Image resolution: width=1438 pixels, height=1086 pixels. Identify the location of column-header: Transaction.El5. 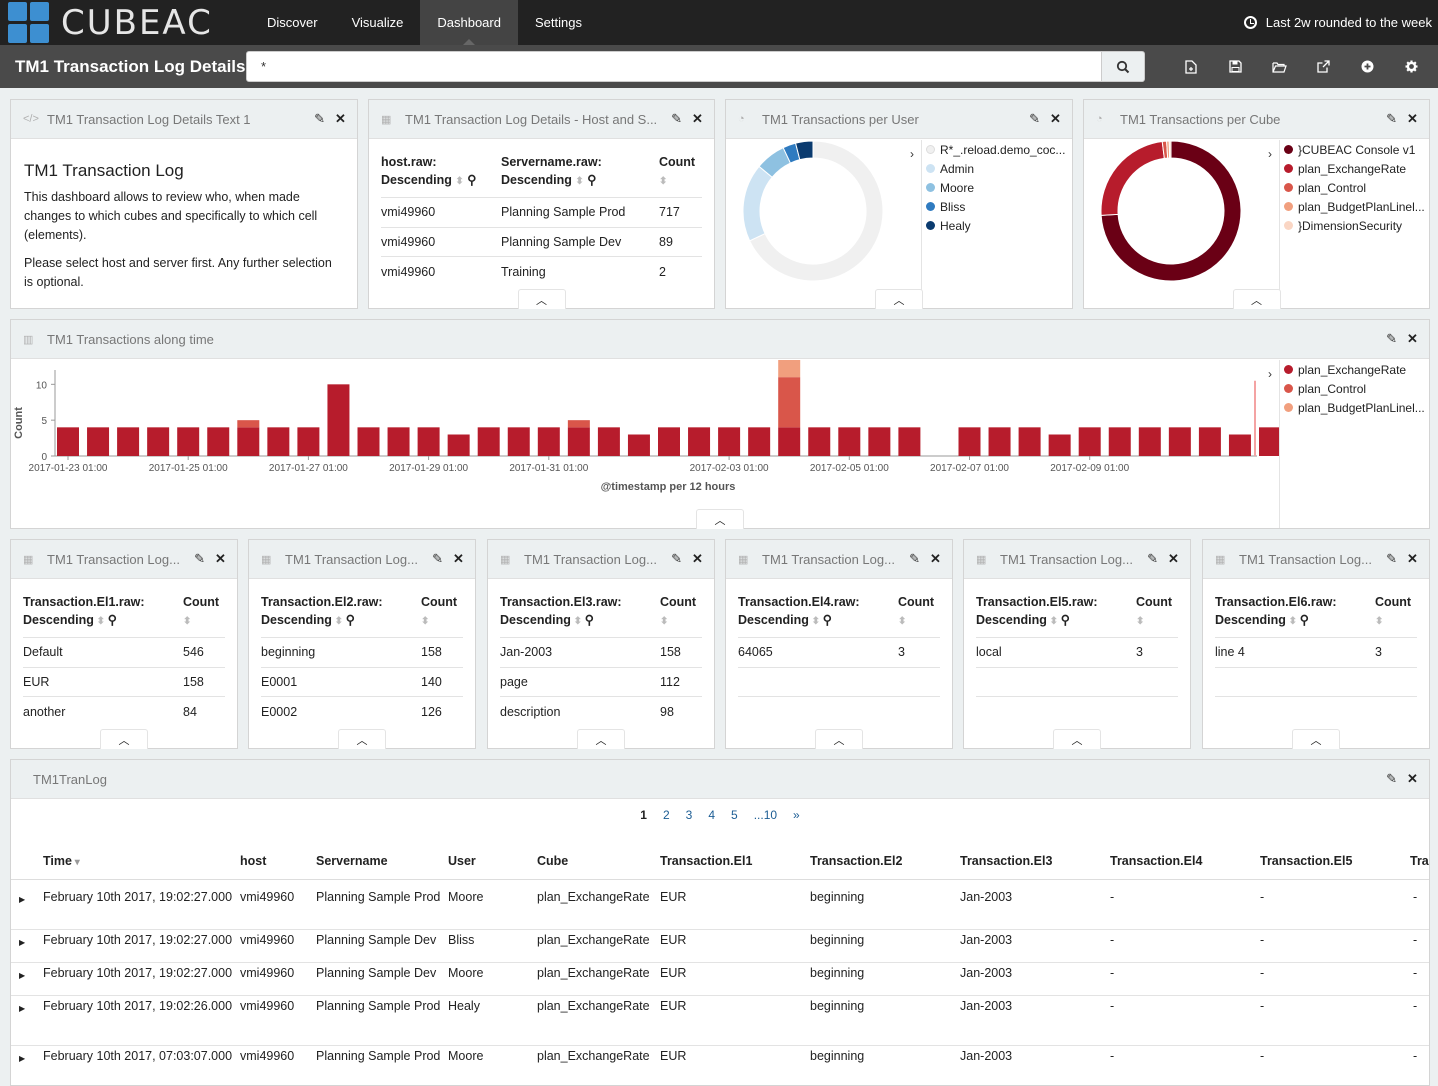
(1306, 861).